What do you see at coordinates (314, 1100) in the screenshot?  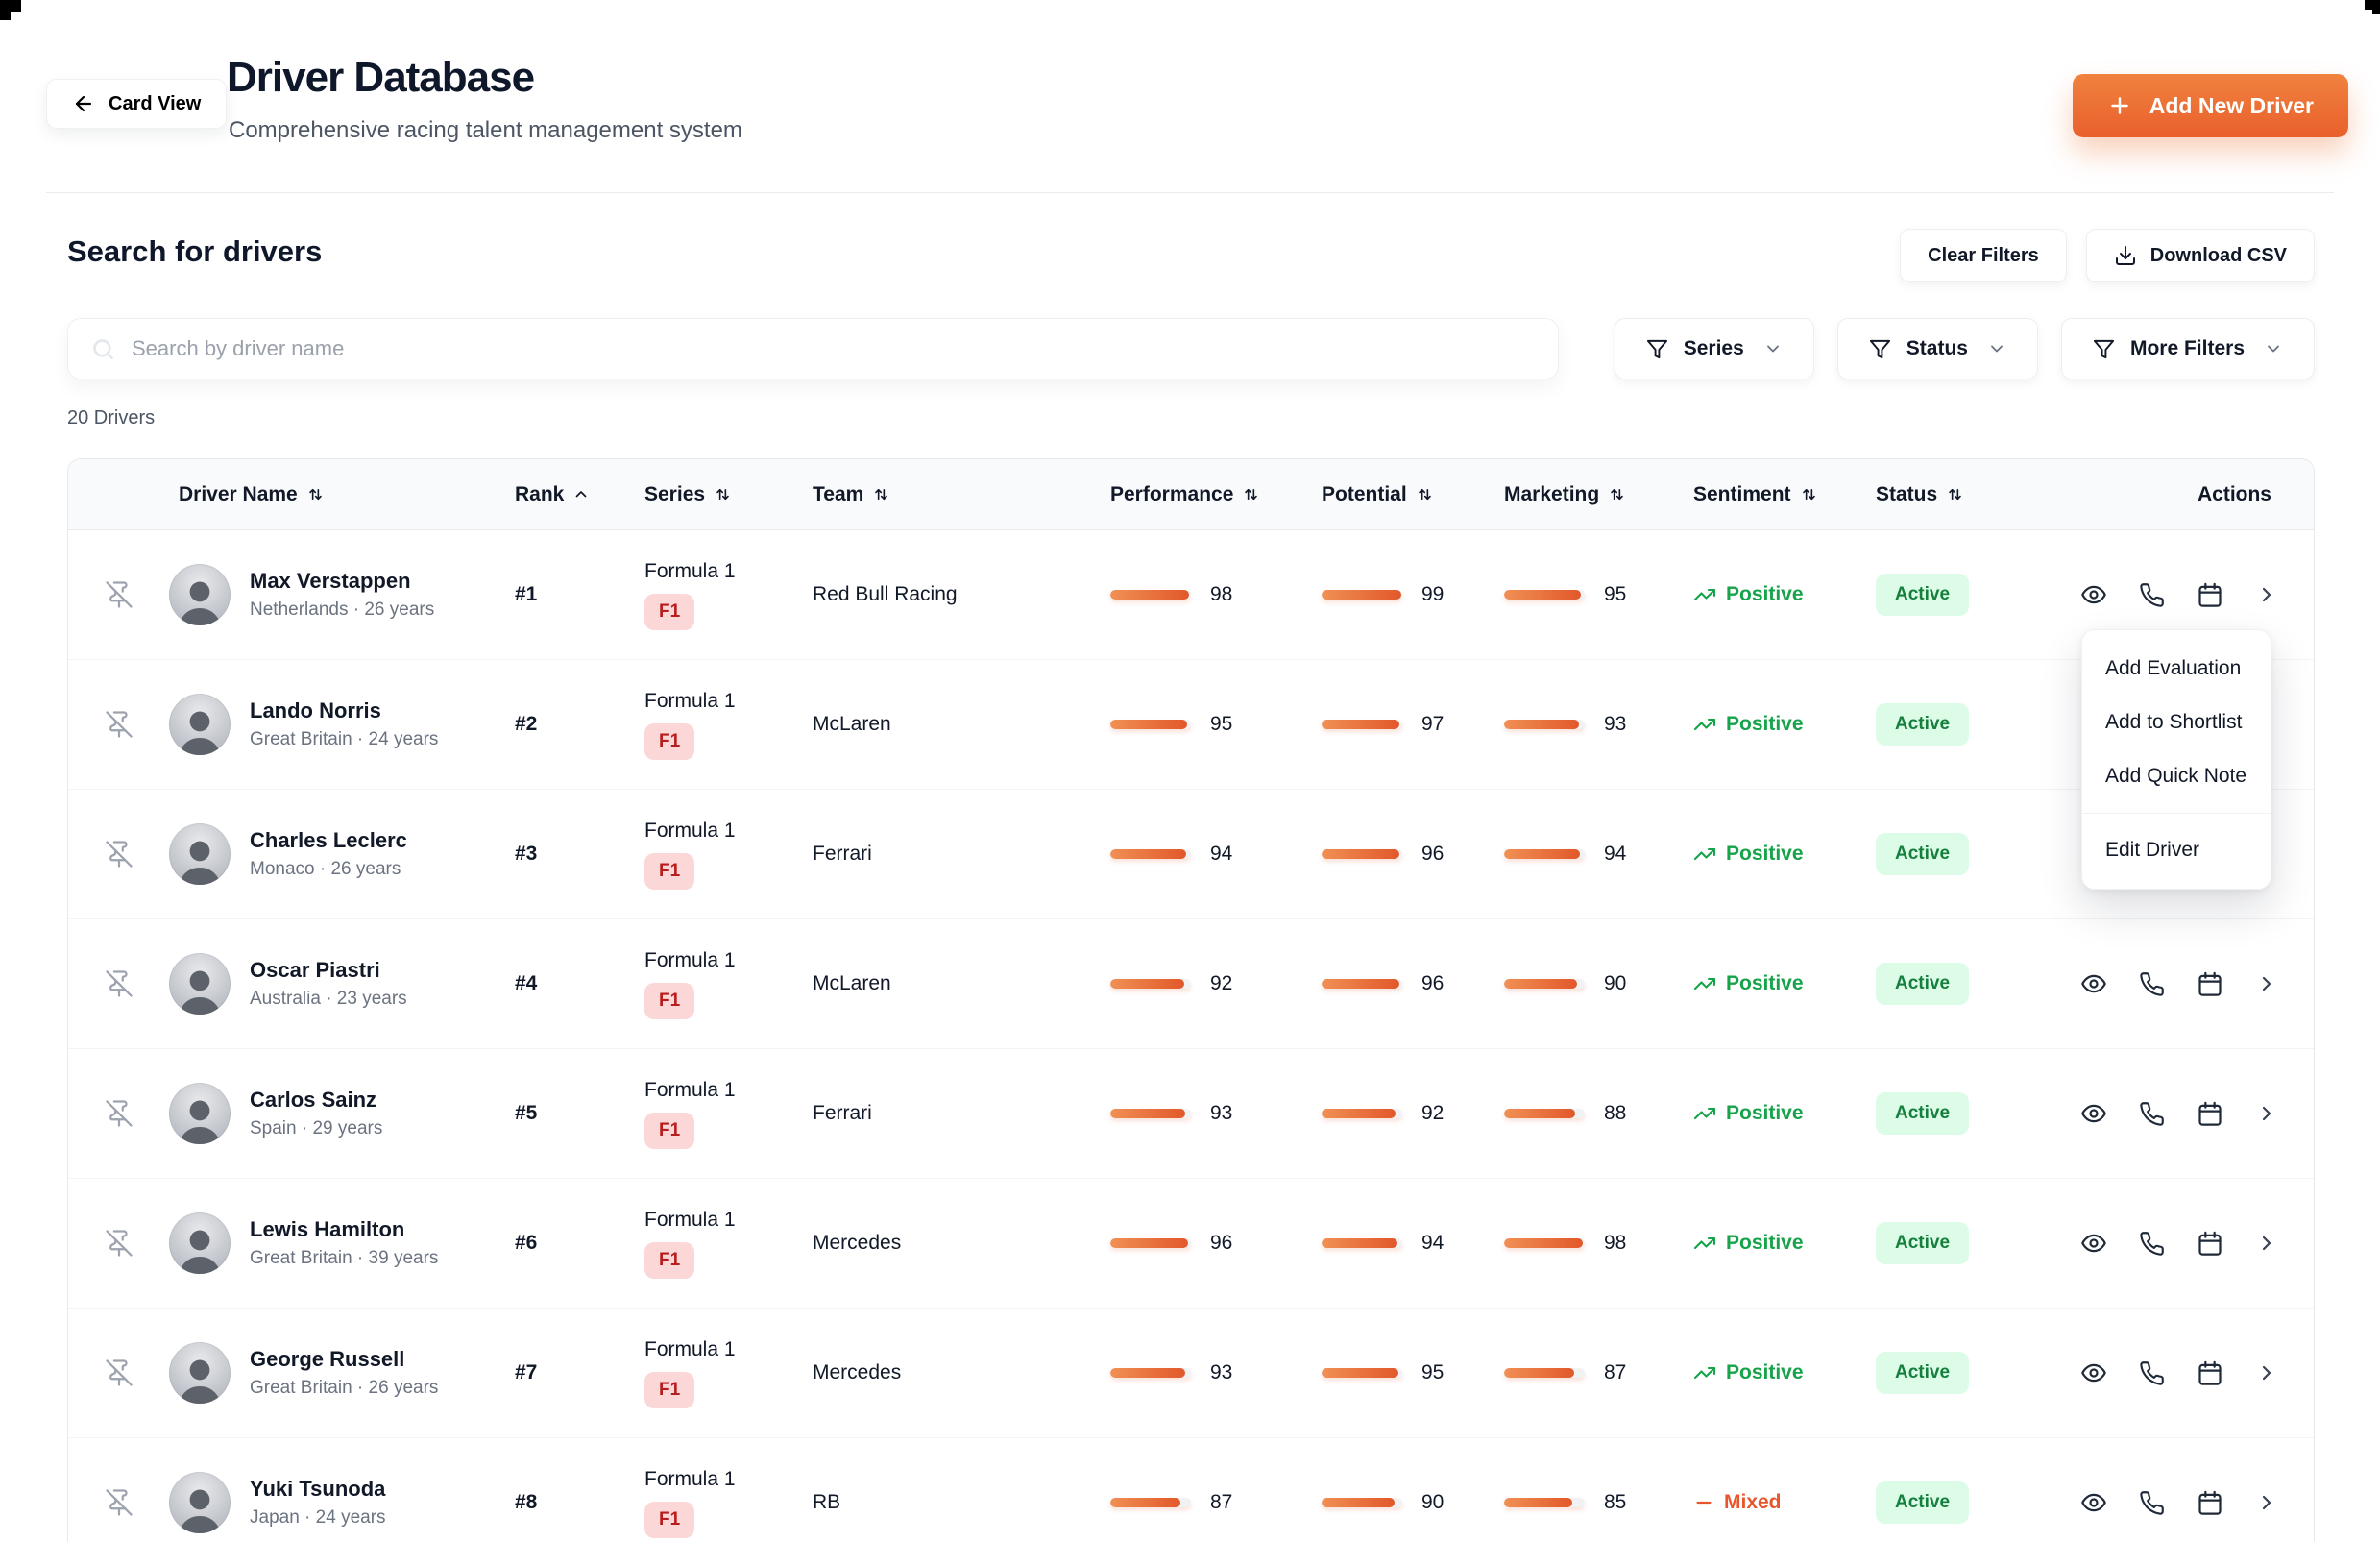 I see `driver-name: Carlos Sainz` at bounding box center [314, 1100].